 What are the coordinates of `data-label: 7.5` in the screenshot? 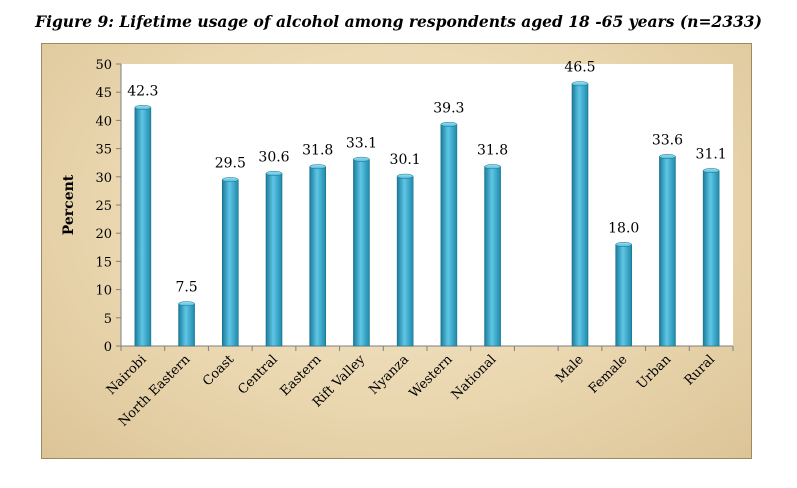 It's located at (186, 288).